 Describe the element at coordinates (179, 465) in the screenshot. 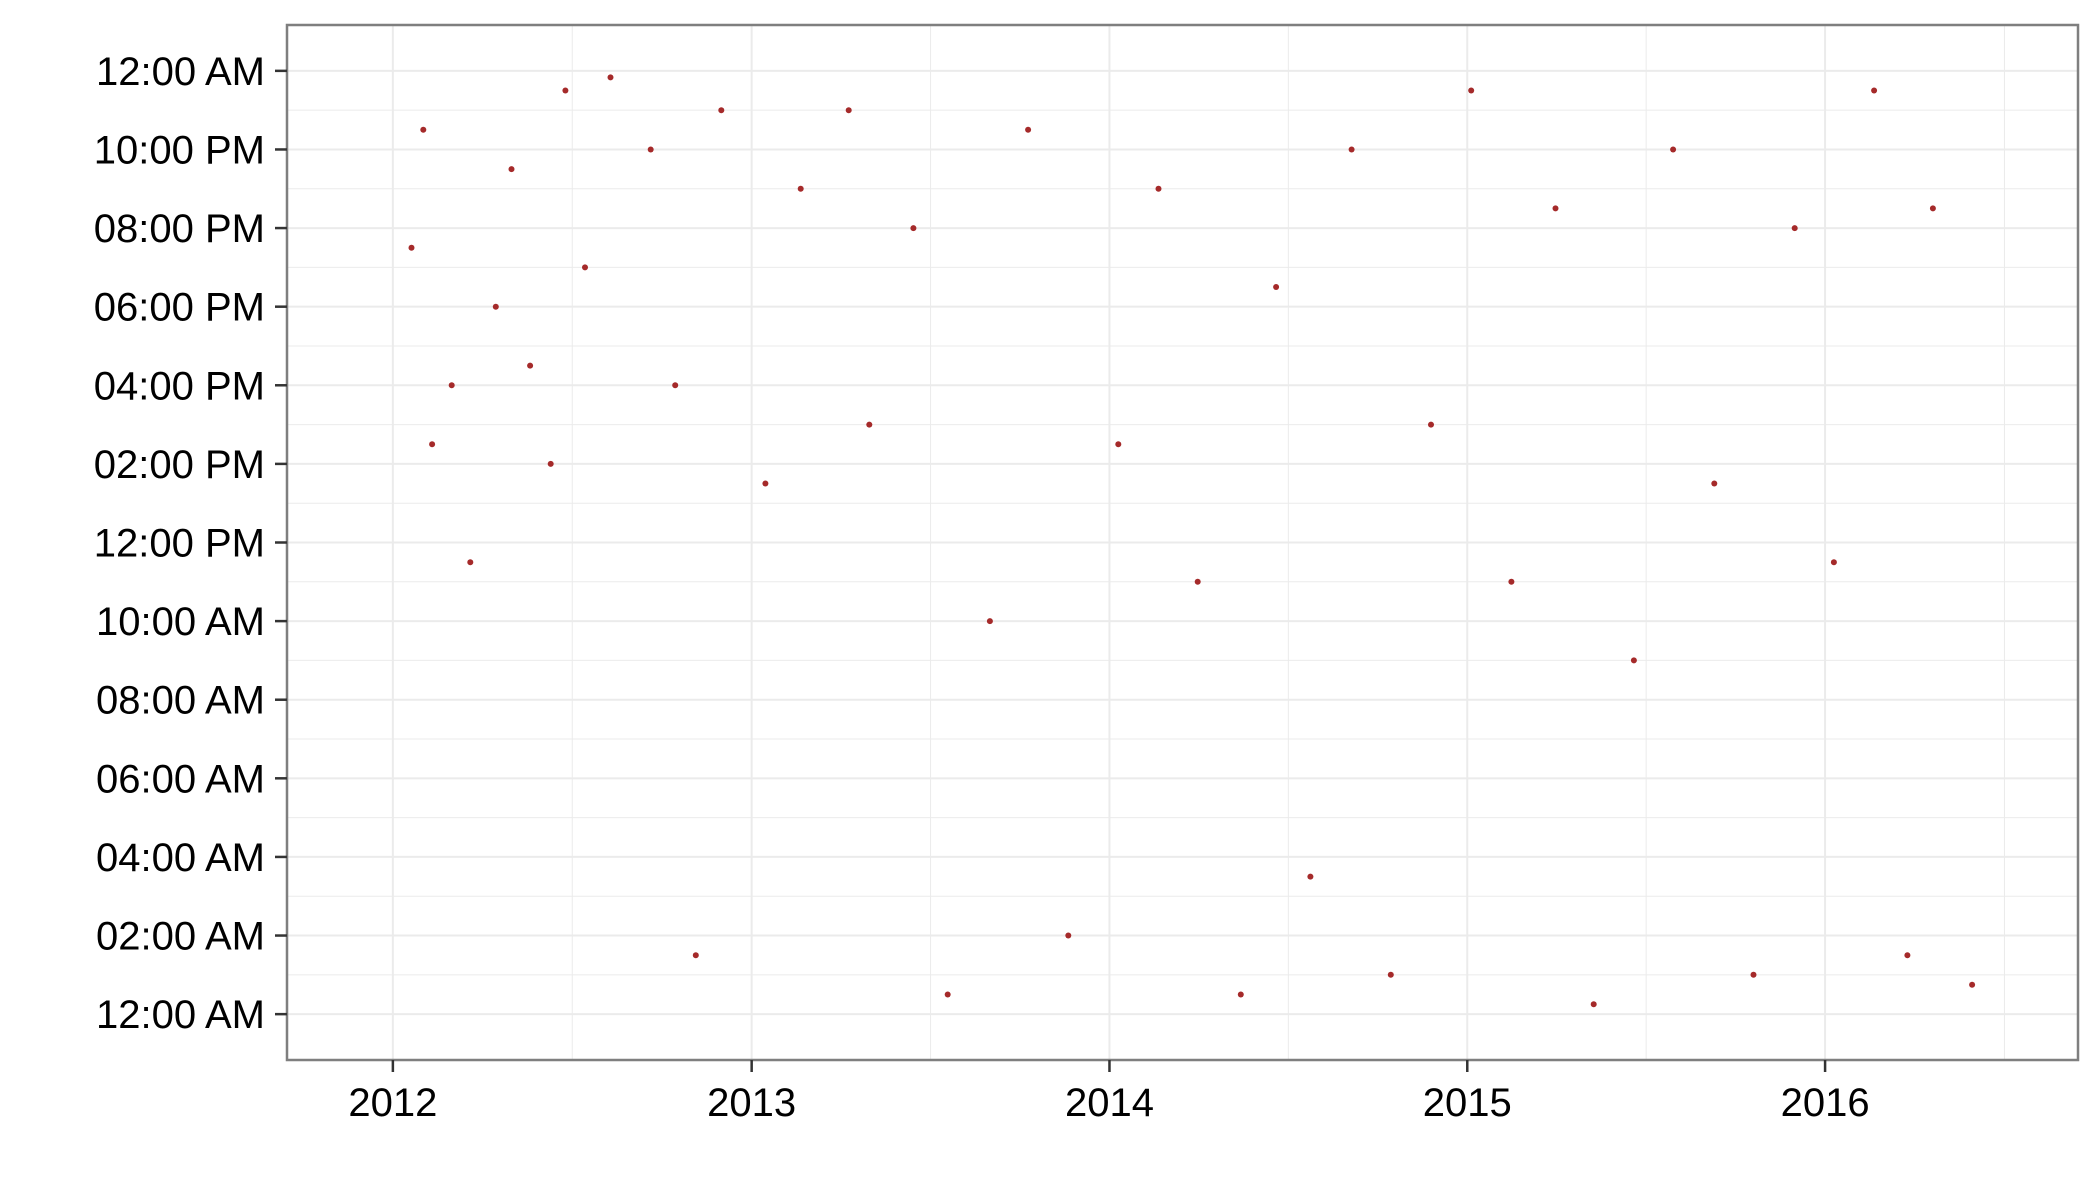

I see `y-tick-label: 02:00 PM` at that location.